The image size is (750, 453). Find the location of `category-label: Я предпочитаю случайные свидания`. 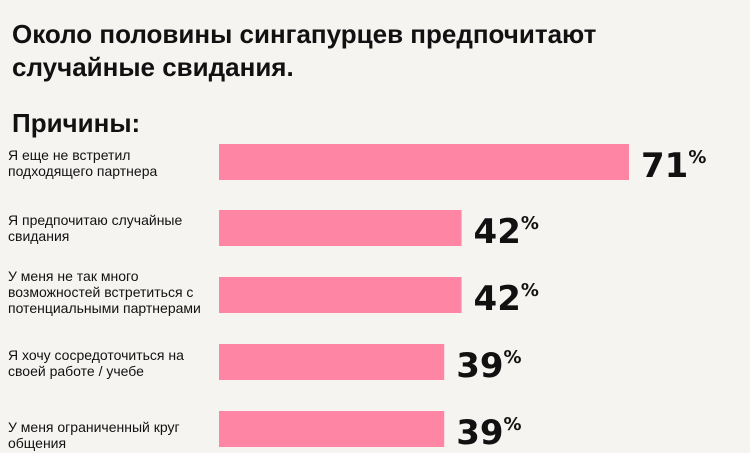

category-label: Я предпочитаю случайные свидания is located at coordinates (95, 228).